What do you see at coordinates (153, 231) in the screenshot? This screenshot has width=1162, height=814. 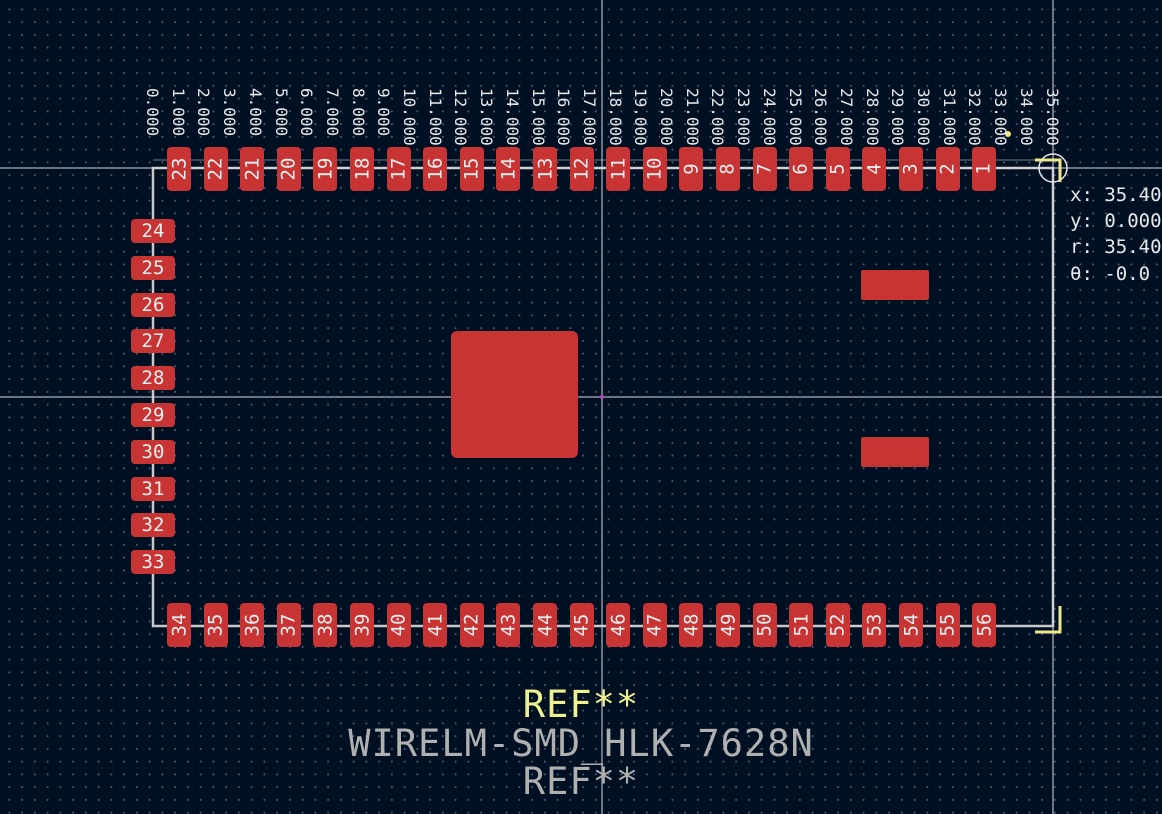 I see `pad-24: 24` at bounding box center [153, 231].